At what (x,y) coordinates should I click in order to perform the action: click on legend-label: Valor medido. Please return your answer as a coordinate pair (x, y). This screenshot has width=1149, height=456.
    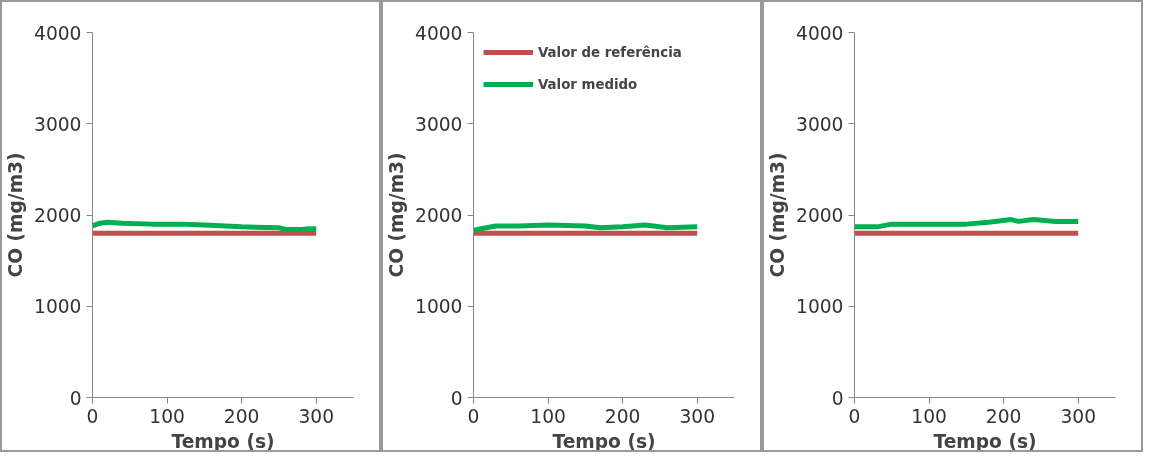
    Looking at the image, I should click on (588, 84).